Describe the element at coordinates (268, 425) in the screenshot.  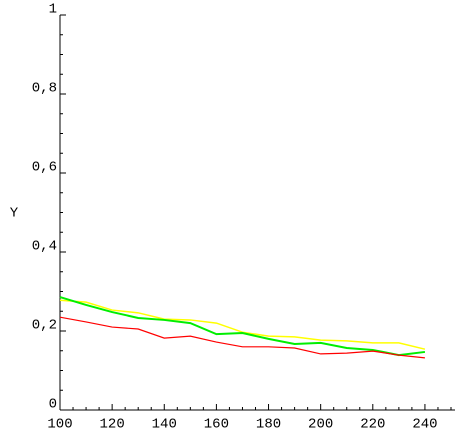
I see `x-tick-label: 180` at that location.